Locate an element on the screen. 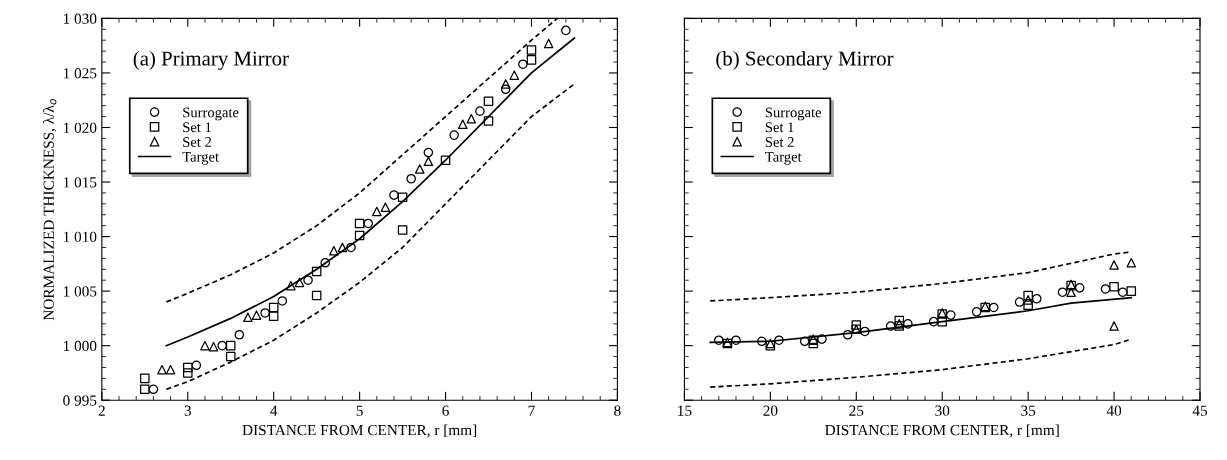 The width and height of the screenshot is (1227, 460). y-tick-label: 1 015 is located at coordinates (80, 182).